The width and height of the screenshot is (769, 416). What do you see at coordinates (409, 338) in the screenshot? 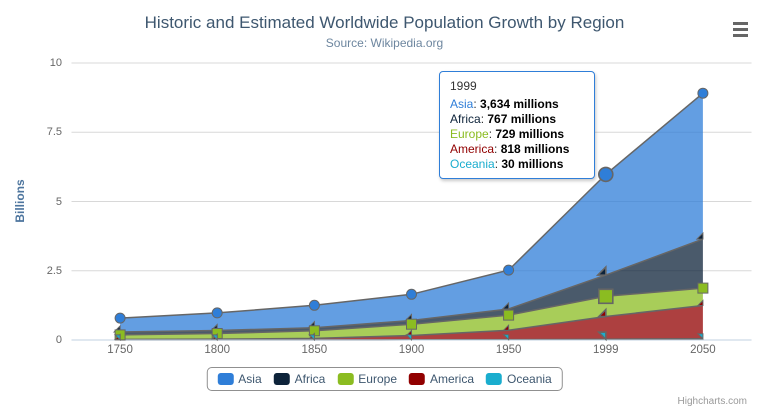
I see `point-oceania-1900` at bounding box center [409, 338].